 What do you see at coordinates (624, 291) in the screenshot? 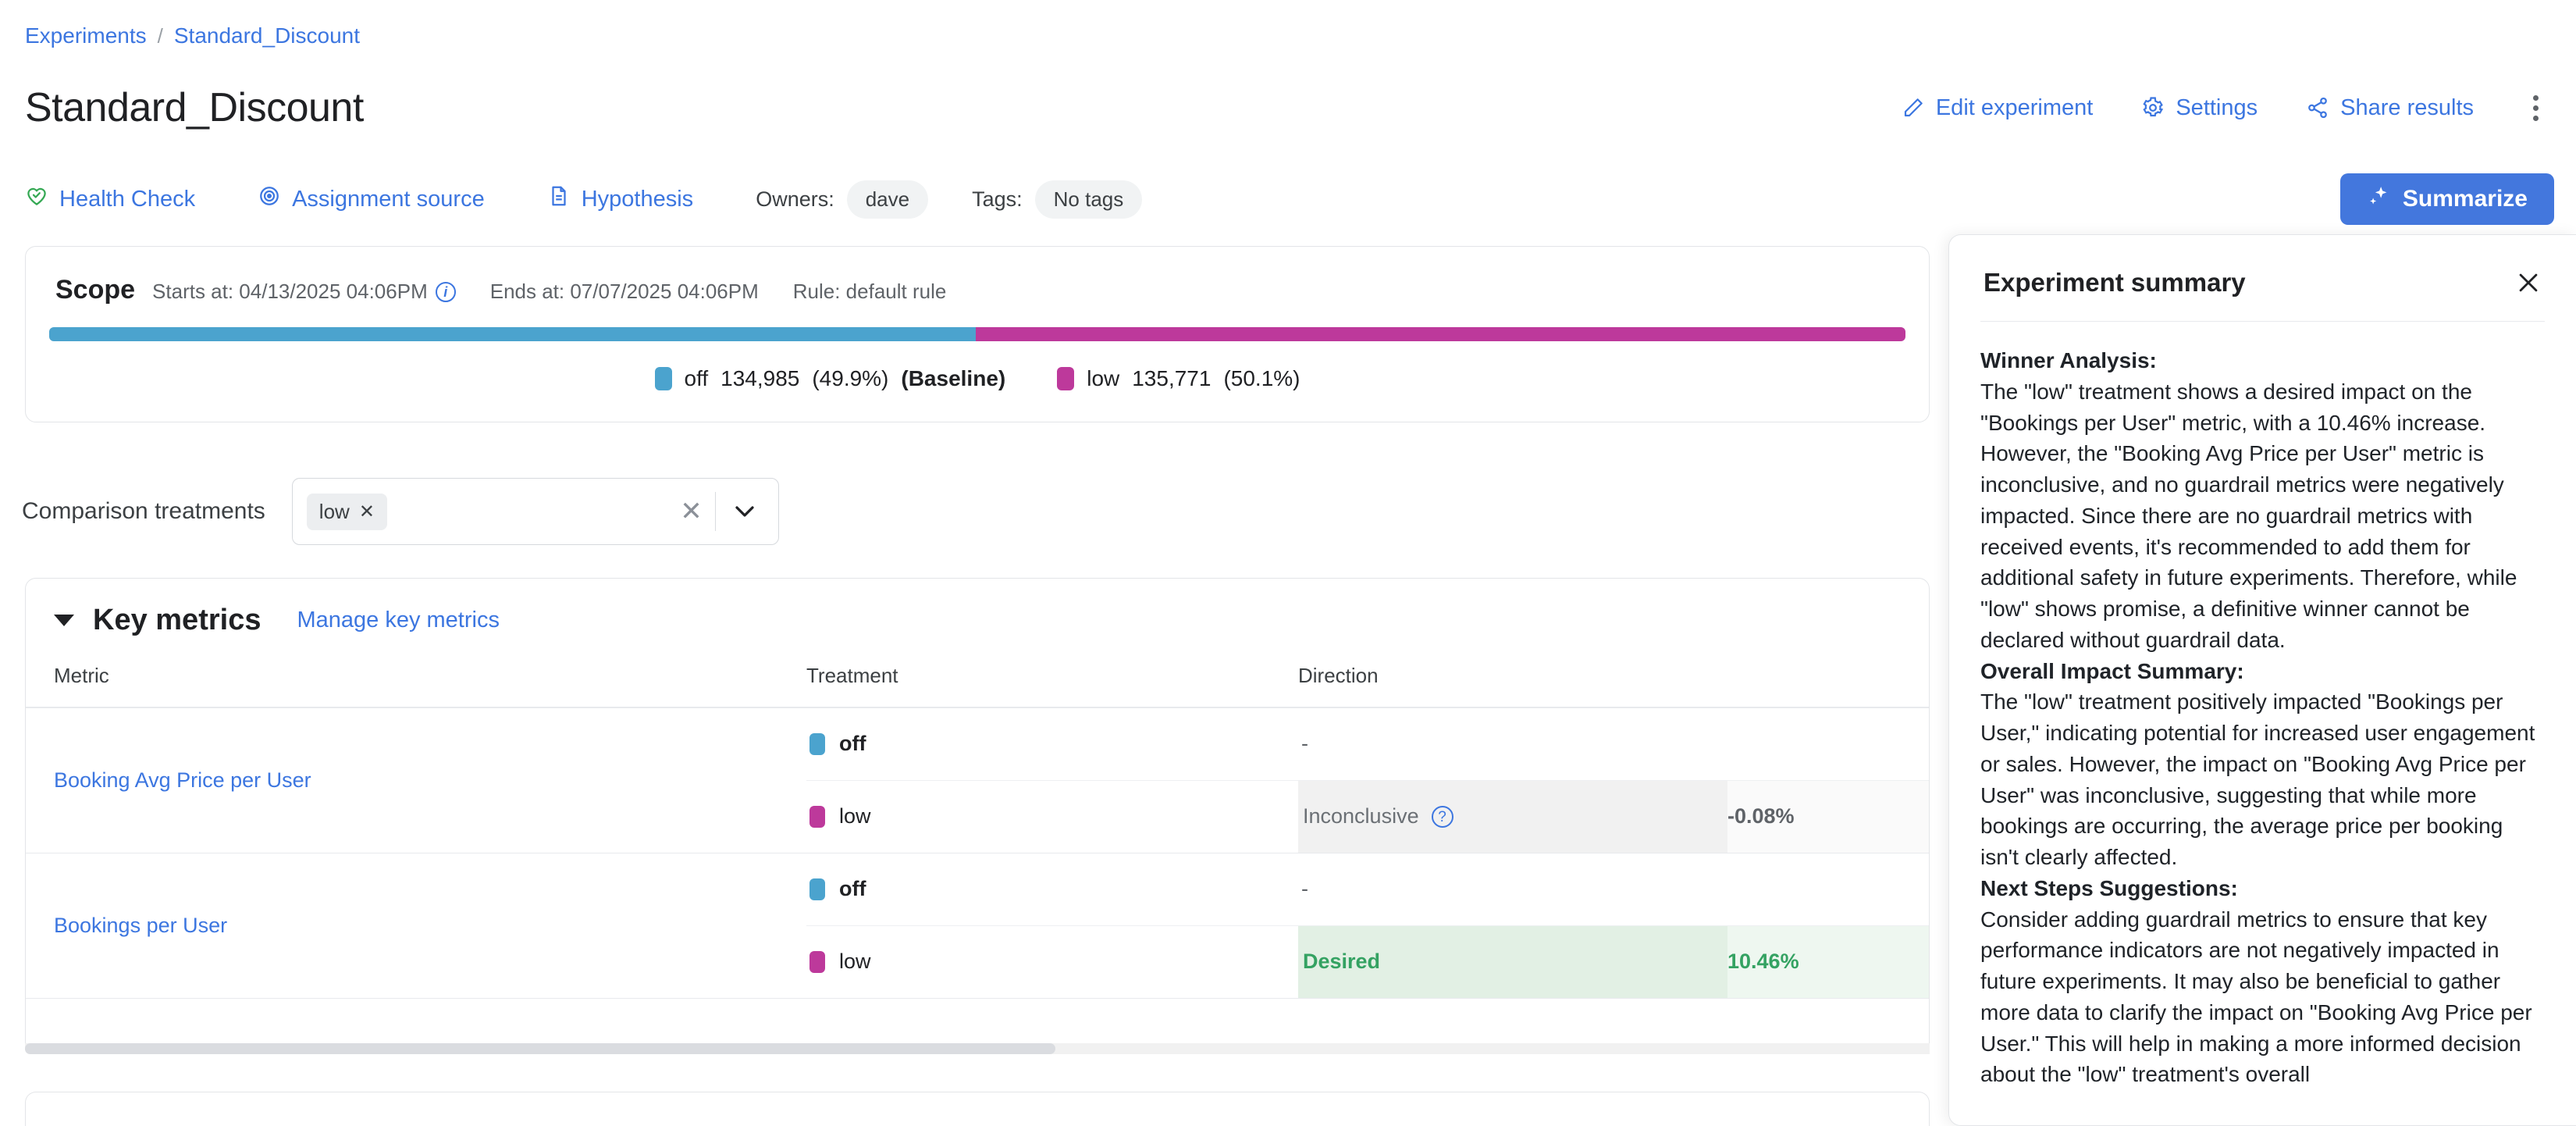
I see `scope-ends-at: Ends at: 07/07/2025 04:06PM` at bounding box center [624, 291].